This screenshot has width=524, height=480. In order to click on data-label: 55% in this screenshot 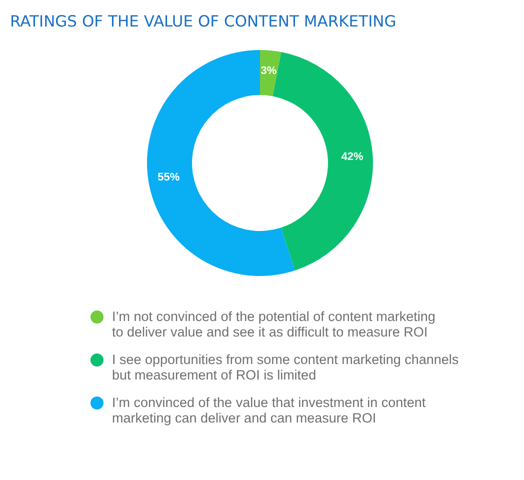, I will do `click(169, 177)`.